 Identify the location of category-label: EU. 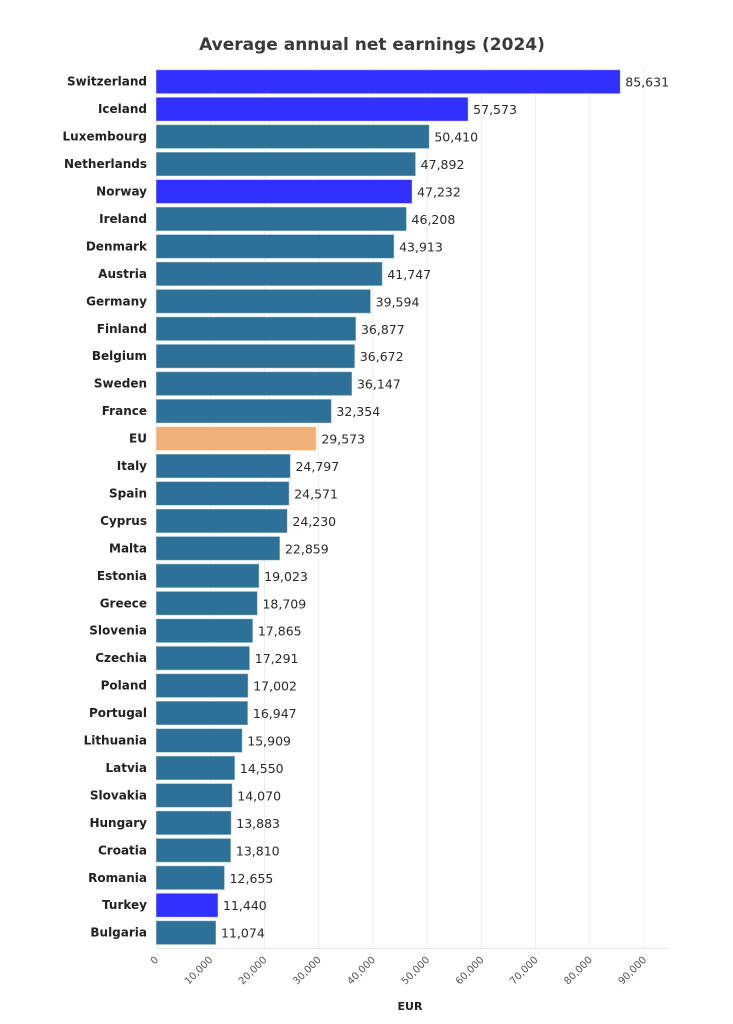
(138, 439).